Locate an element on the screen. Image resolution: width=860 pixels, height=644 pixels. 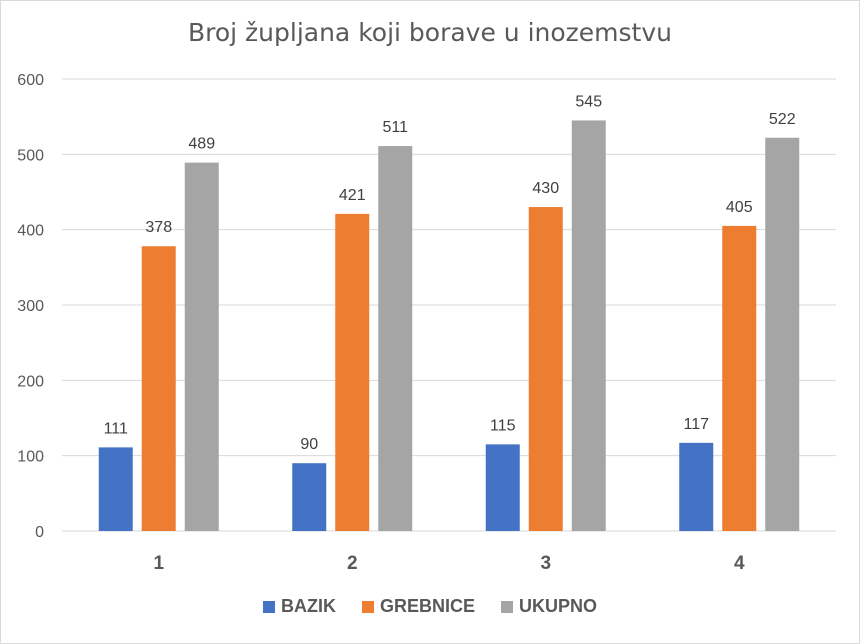
y-tick-label: 0 is located at coordinates (39, 532).